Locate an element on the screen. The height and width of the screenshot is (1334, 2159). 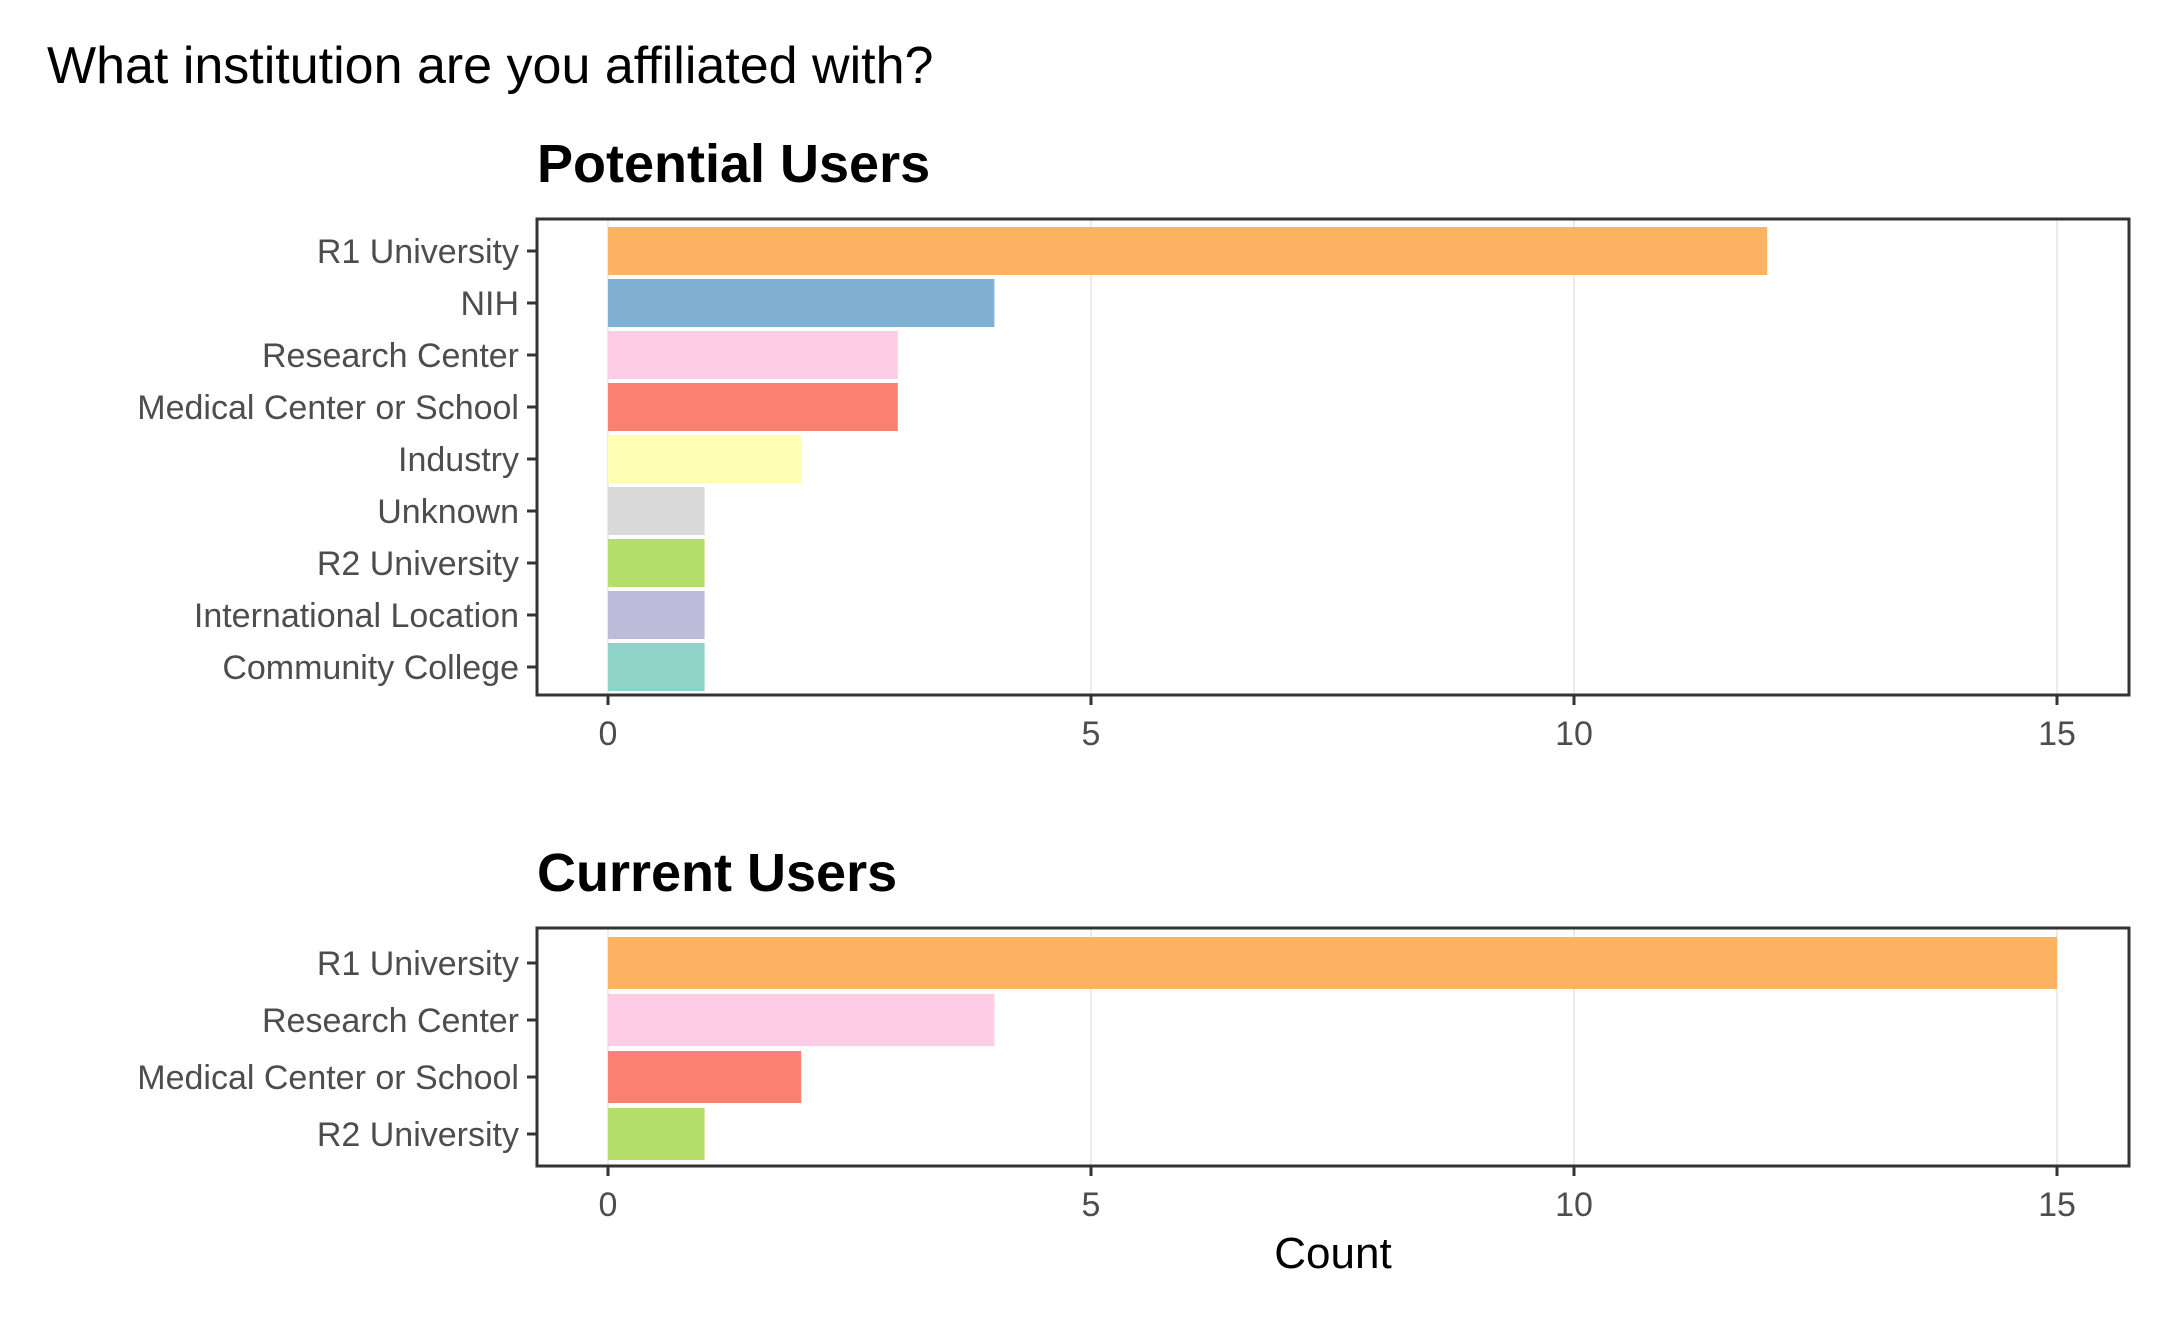
x-axis-title: Count is located at coordinates (1332, 1253).